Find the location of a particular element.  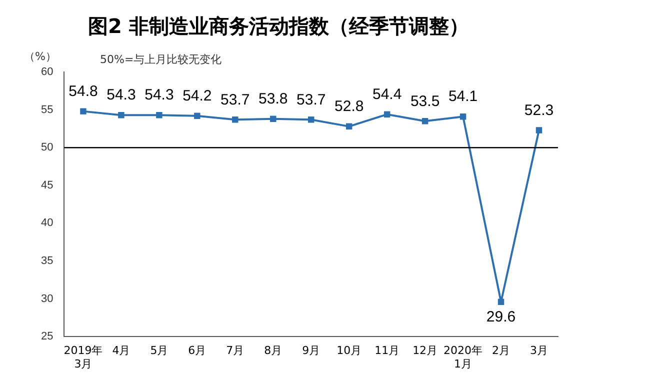

data-label: 53.8 is located at coordinates (273, 99).